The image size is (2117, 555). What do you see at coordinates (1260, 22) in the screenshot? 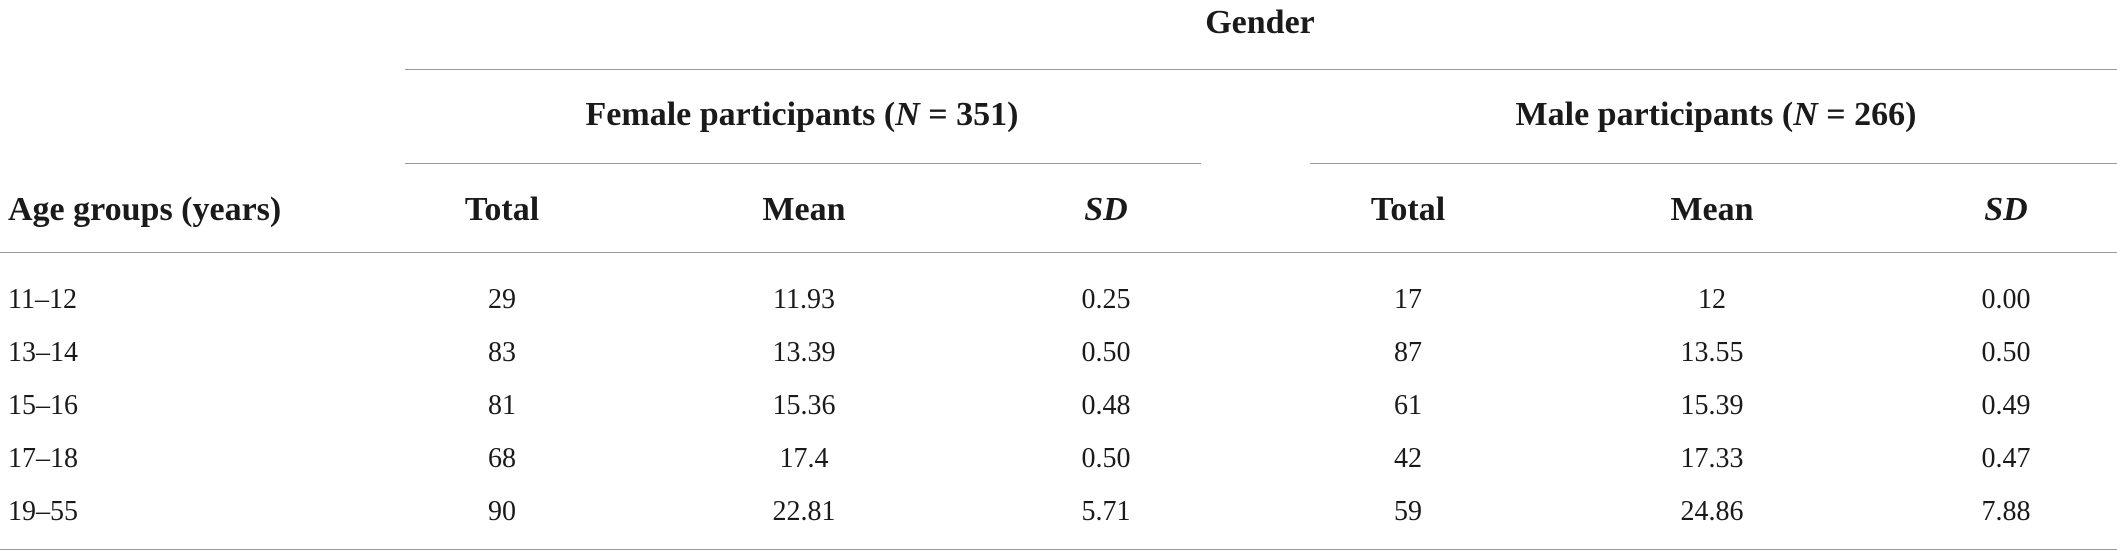
I see `gender-group-header: Gender` at bounding box center [1260, 22].